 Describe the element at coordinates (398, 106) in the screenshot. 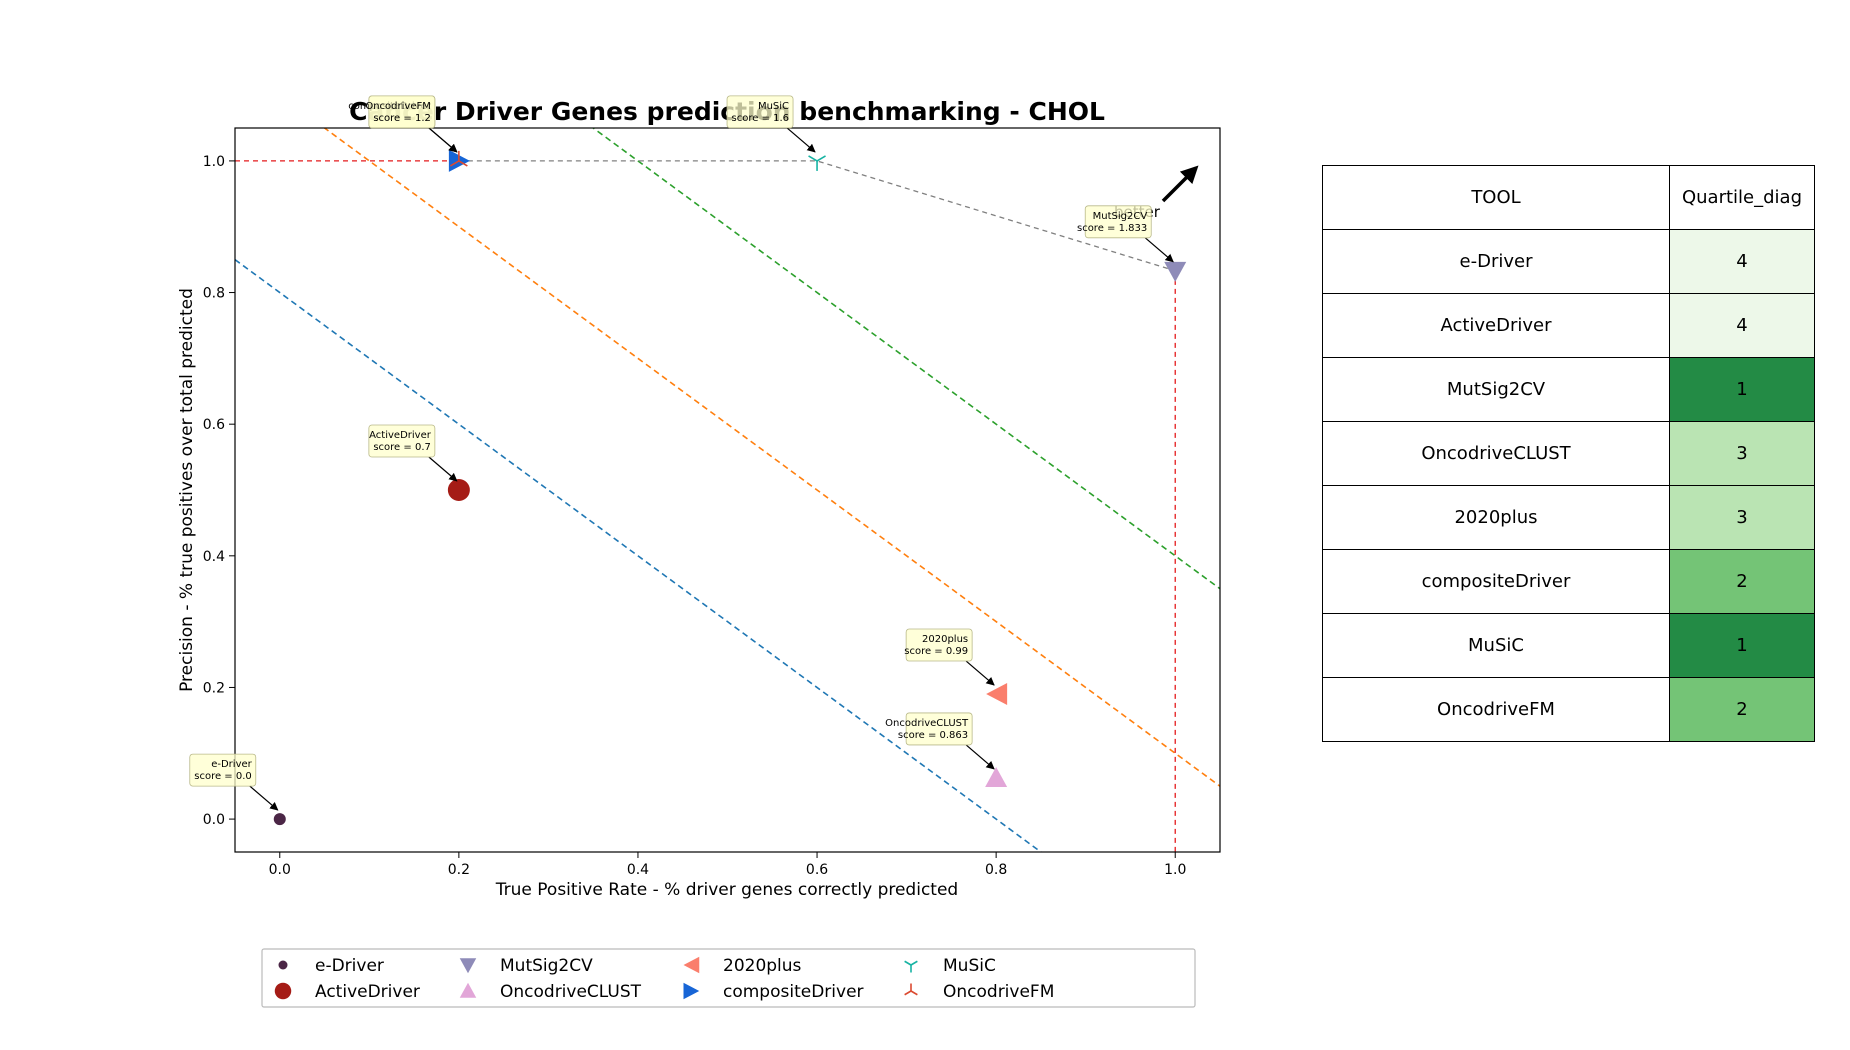

I see `annotation-name: OncodriveFM` at that location.